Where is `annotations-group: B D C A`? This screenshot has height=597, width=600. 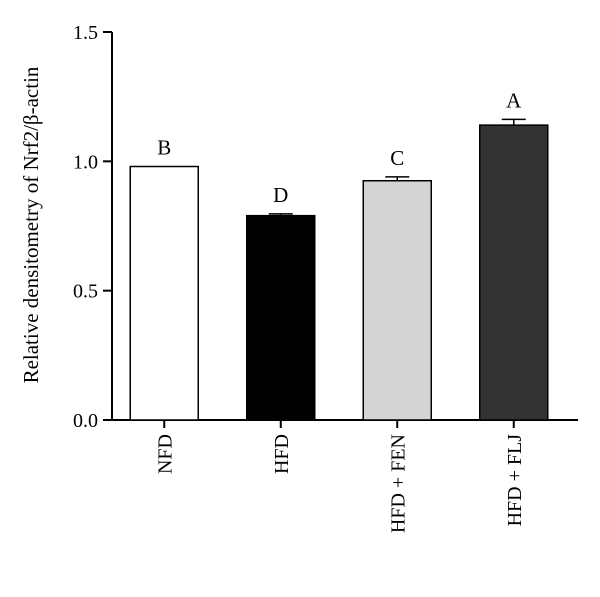 annotations-group: B D C A is located at coordinates (339, 147).